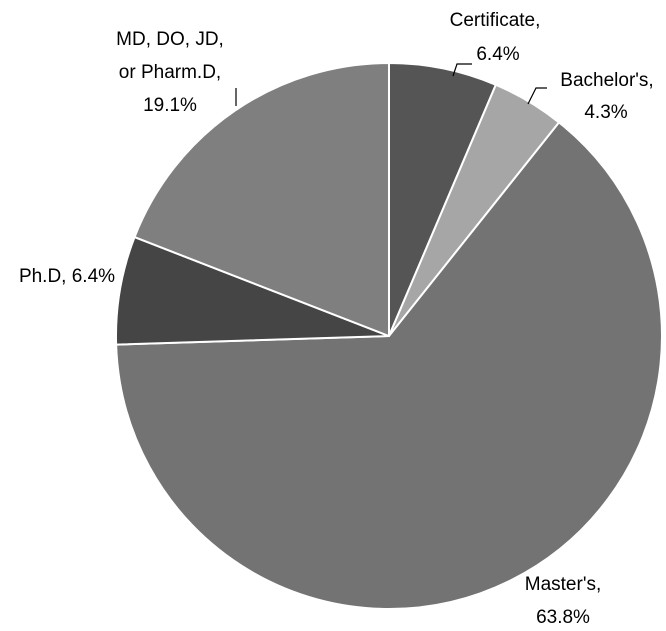  Describe the element at coordinates (67, 276) in the screenshot. I see `data-label-phd: Ph.D, 6.4%` at that location.